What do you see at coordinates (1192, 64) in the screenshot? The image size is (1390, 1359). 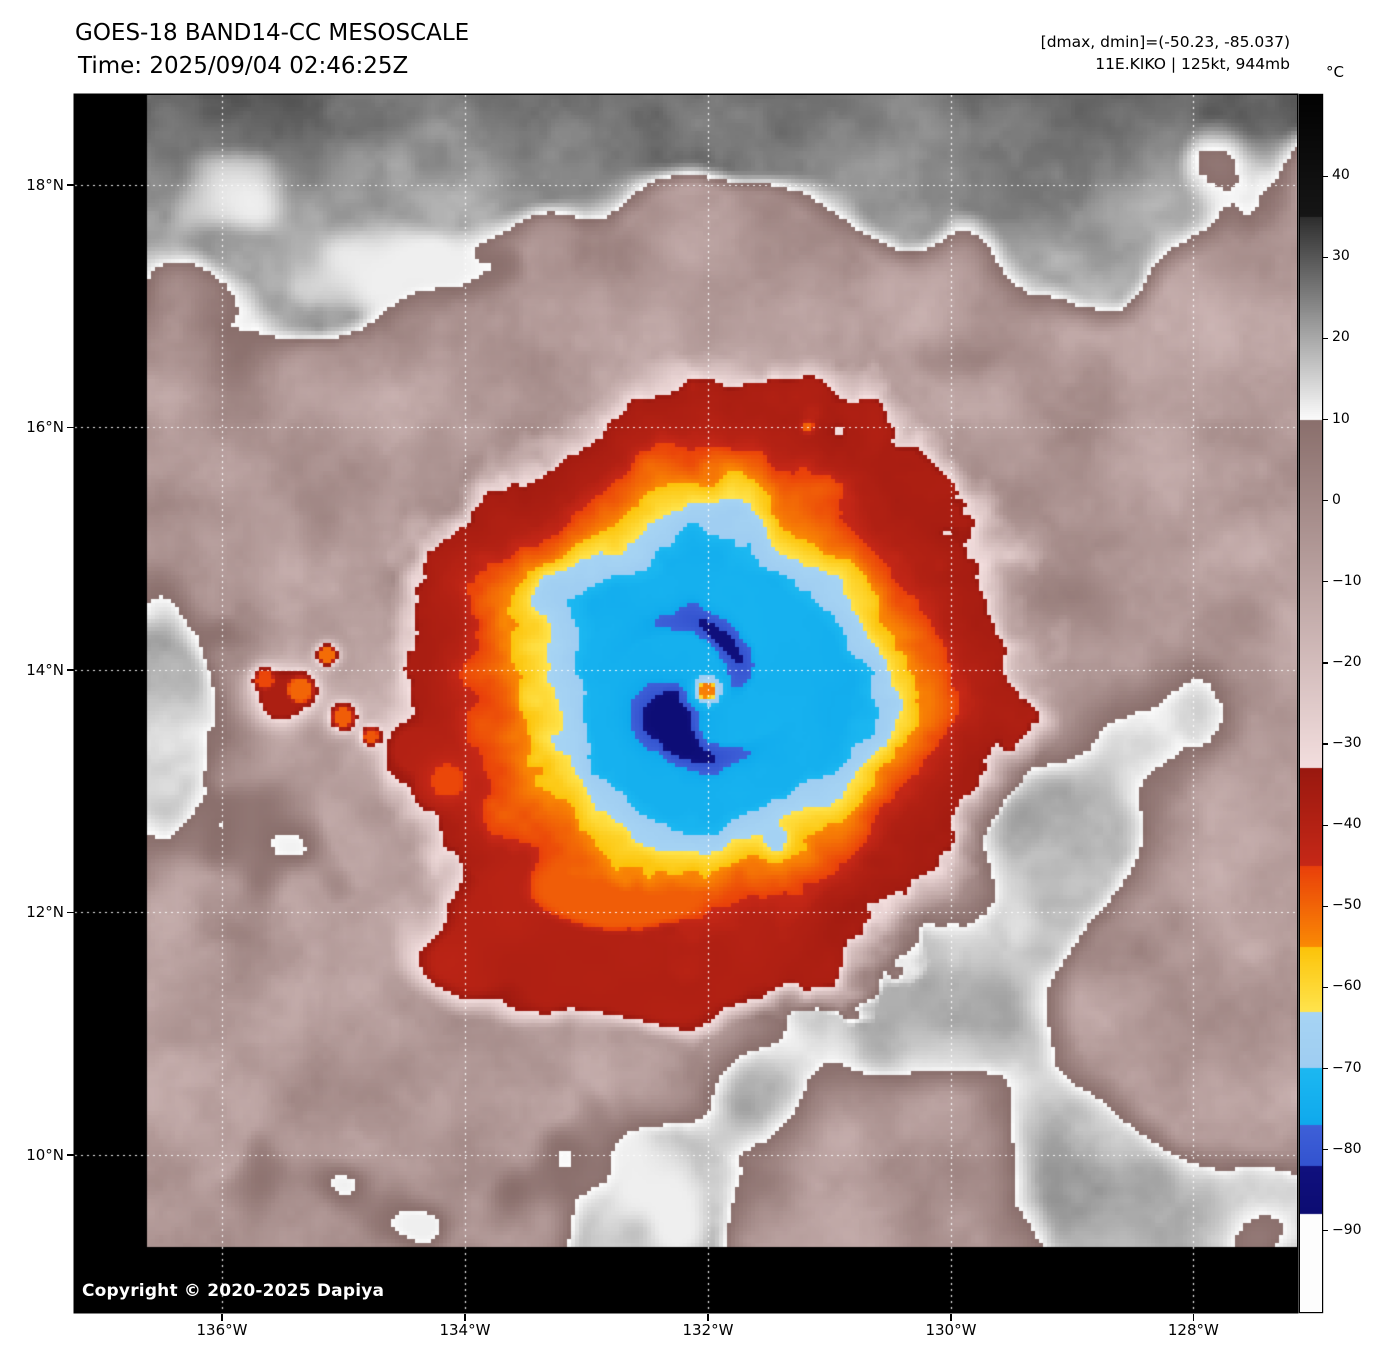 I see `storm-info-readout: 11E.KIKO | 125kt, 944mb` at bounding box center [1192, 64].